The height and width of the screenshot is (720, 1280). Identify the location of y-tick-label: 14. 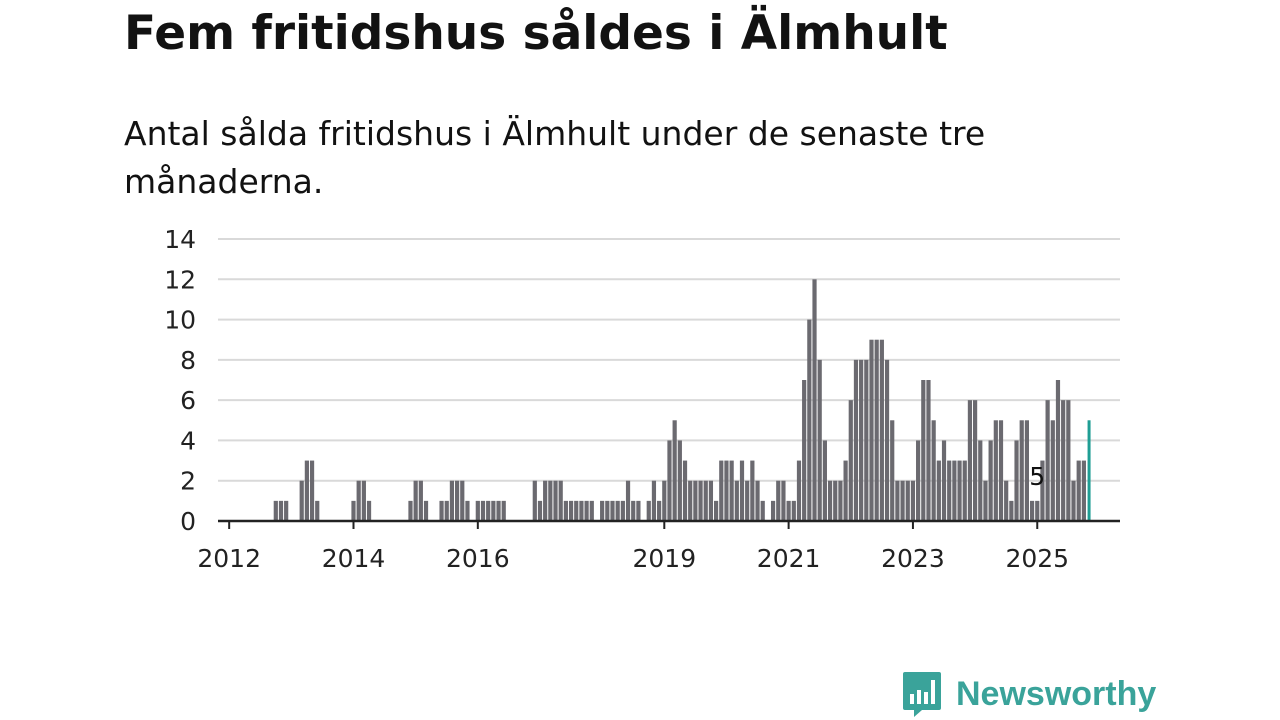
(180, 239).